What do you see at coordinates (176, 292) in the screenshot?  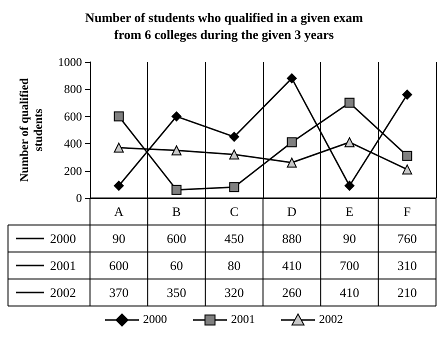 I see `data-label: 350` at bounding box center [176, 292].